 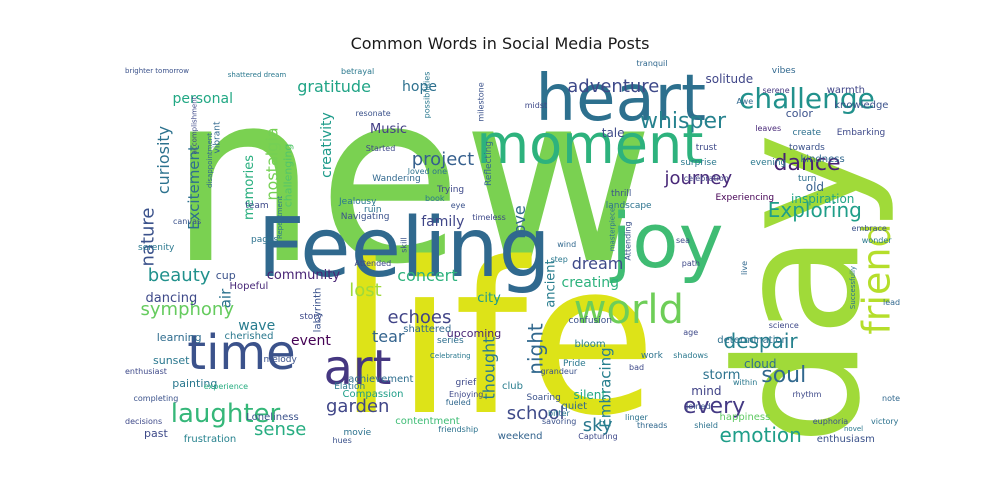 I want to click on word-creating: creating, so click(x=590, y=283).